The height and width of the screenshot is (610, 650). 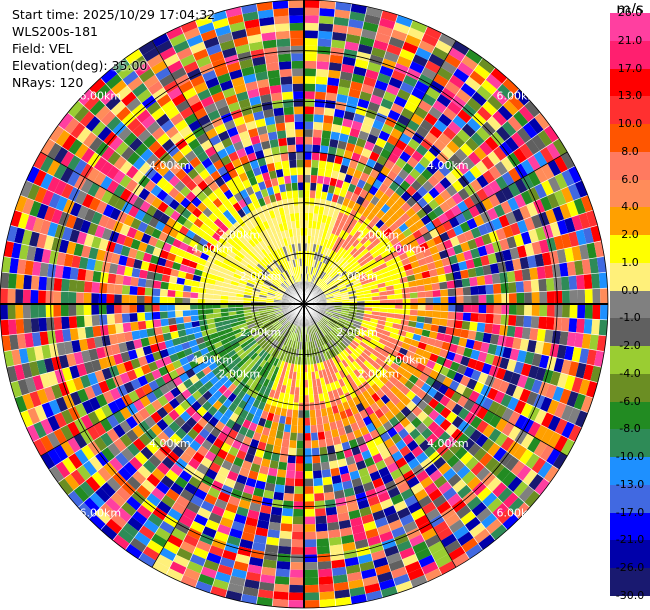 I want to click on colorbar-segment, so click(x=630, y=304).